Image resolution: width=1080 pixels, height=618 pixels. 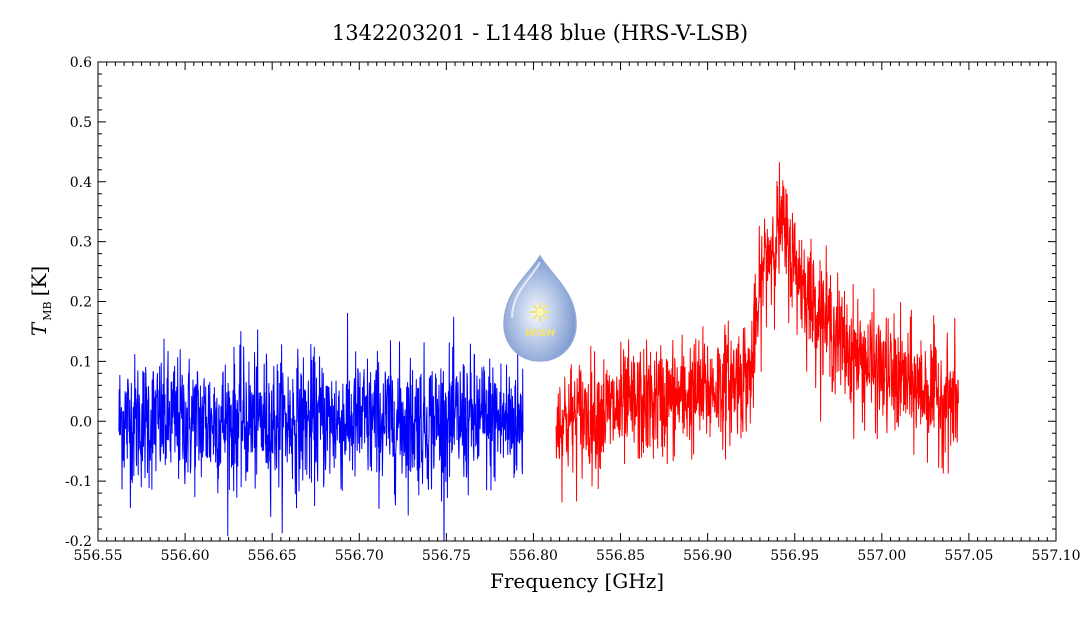 What do you see at coordinates (81, 63) in the screenshot?
I see `y-tick-label: 0.6` at bounding box center [81, 63].